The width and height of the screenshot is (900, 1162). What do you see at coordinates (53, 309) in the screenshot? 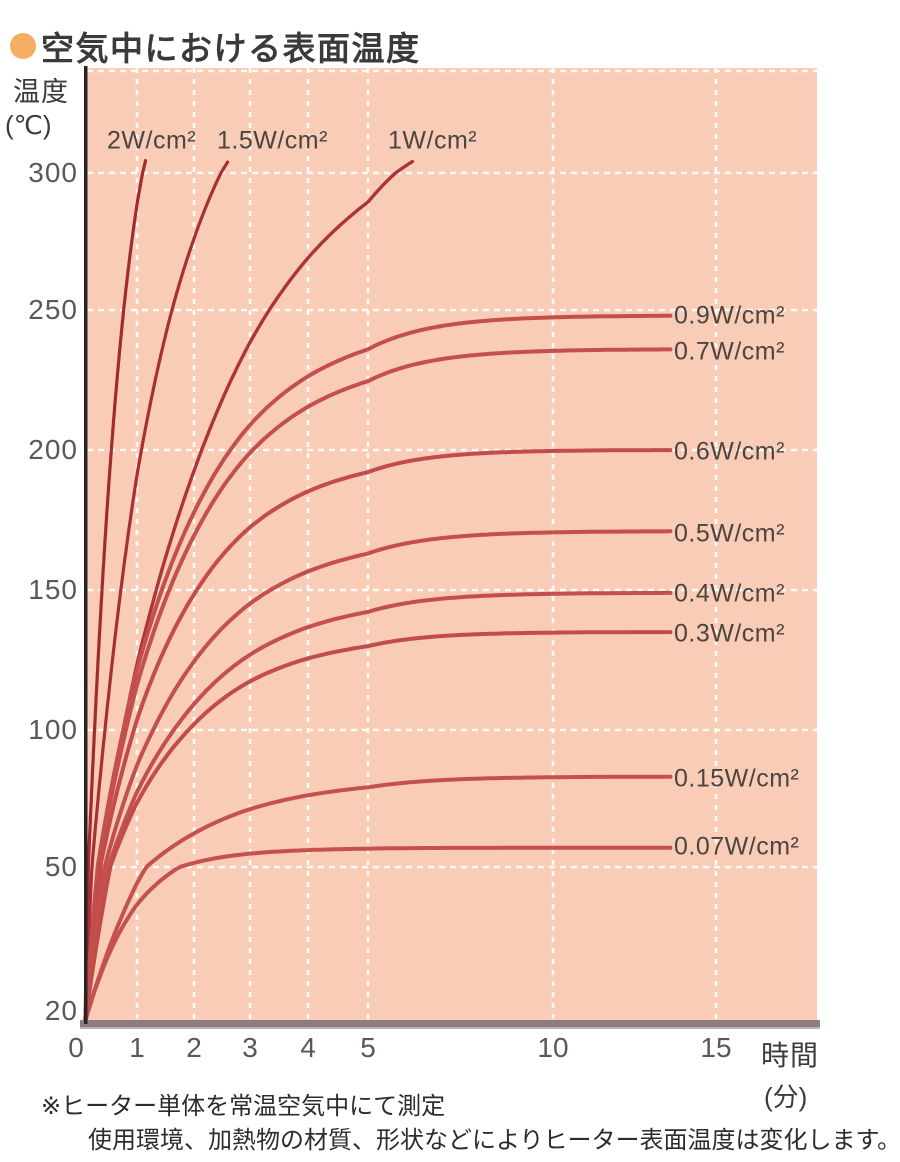
I see `y-tick-label: 250` at bounding box center [53, 309].